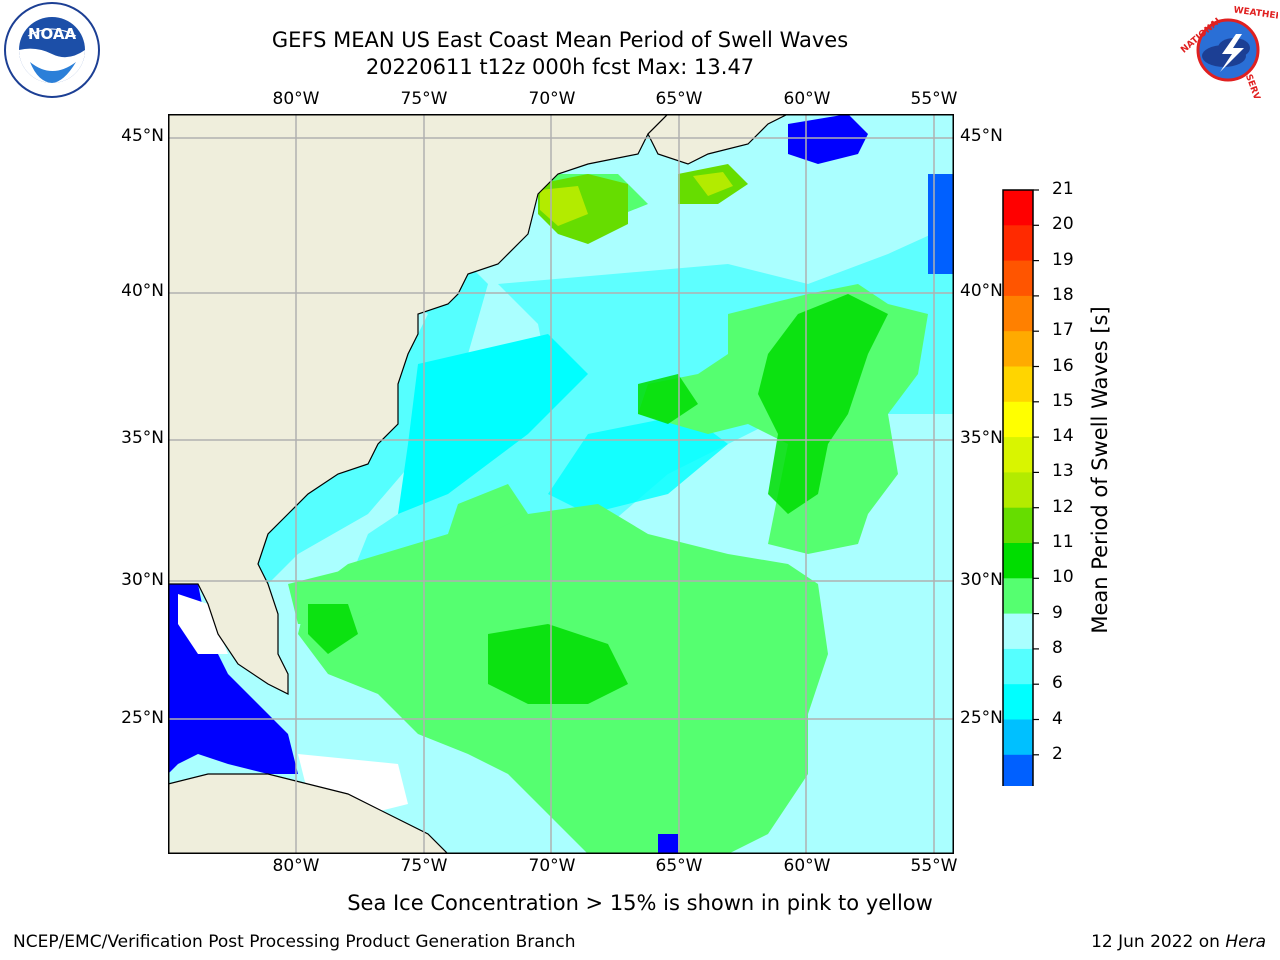 The height and width of the screenshot is (960, 1280). I want to click on lat-label-right-45n: 45°N, so click(981, 136).